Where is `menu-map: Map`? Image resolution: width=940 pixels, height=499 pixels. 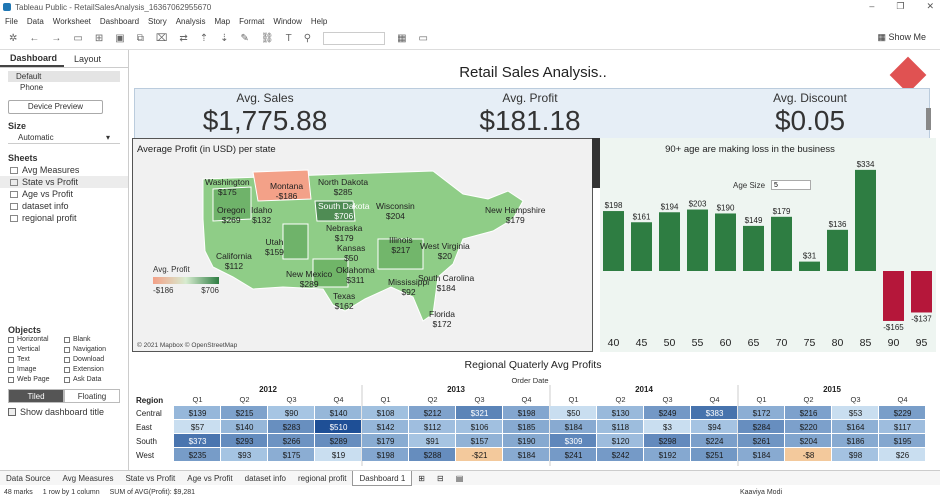 menu-map: Map is located at coordinates (222, 21).